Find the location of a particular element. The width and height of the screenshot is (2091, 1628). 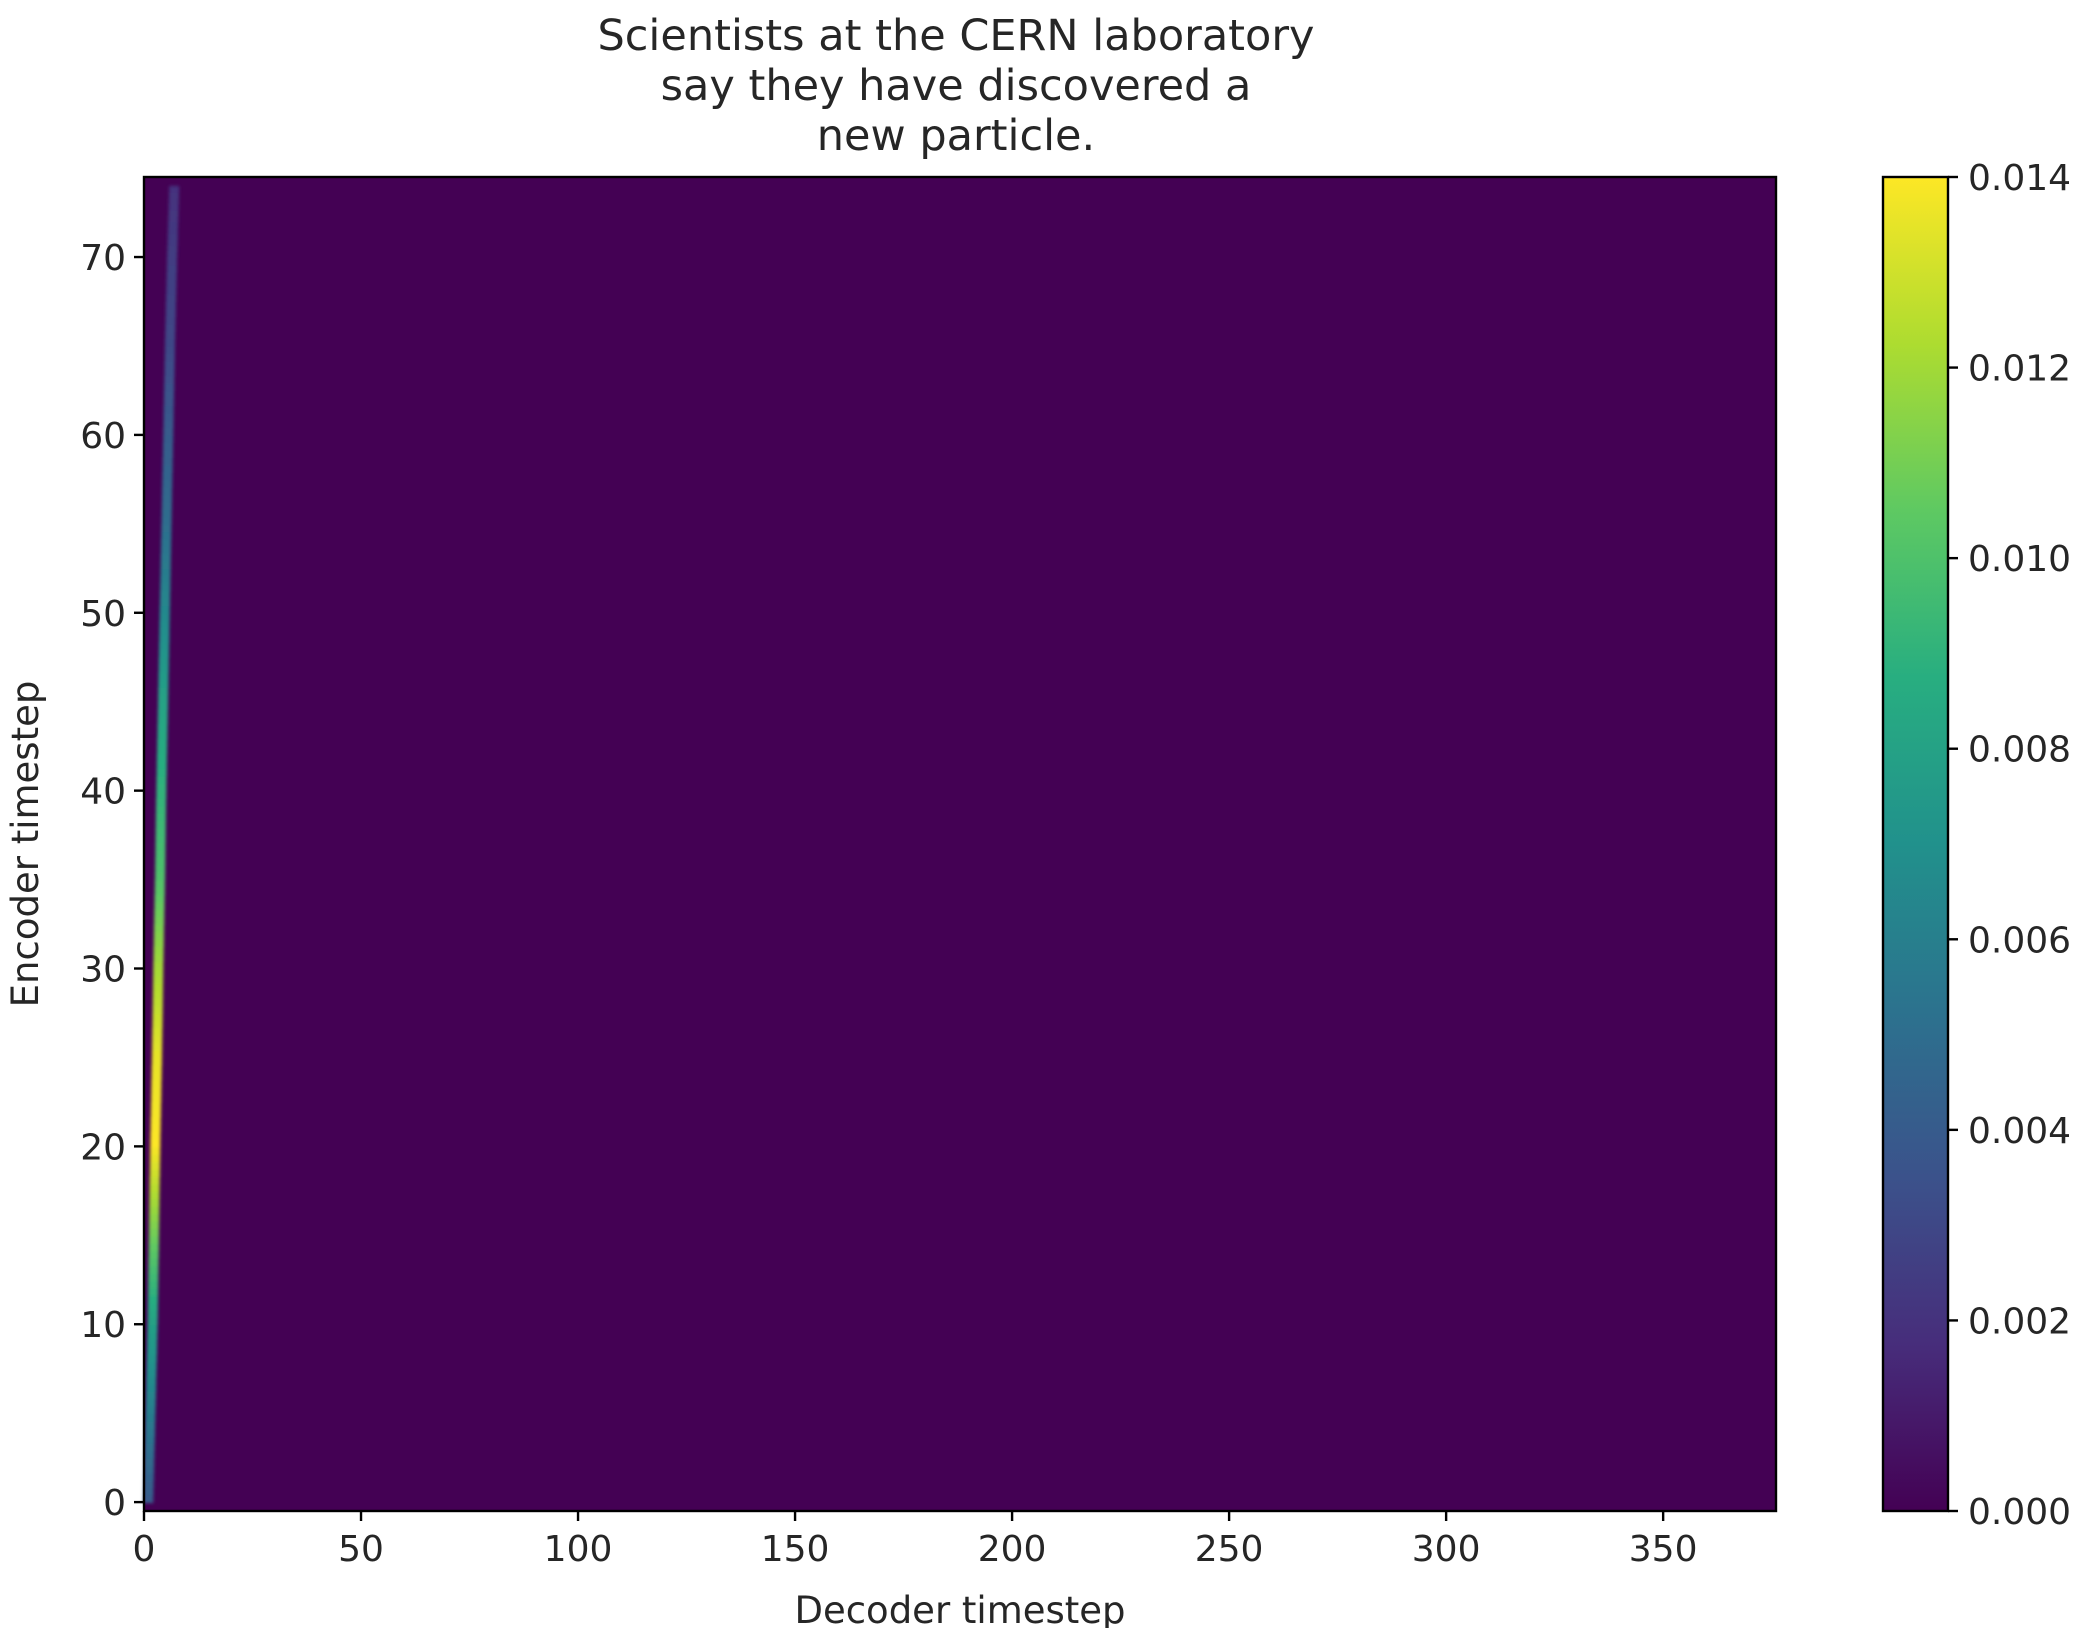

x-tick-label: 150 is located at coordinates (795, 1549).